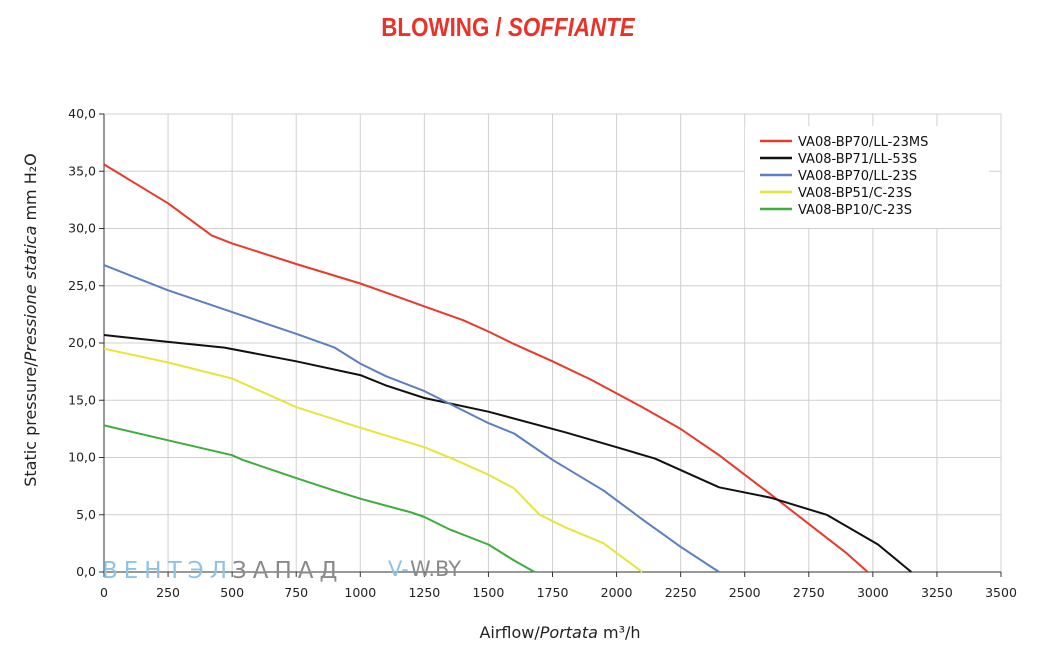  Describe the element at coordinates (82, 399) in the screenshot. I see `y-tick-label: 15,0` at that location.